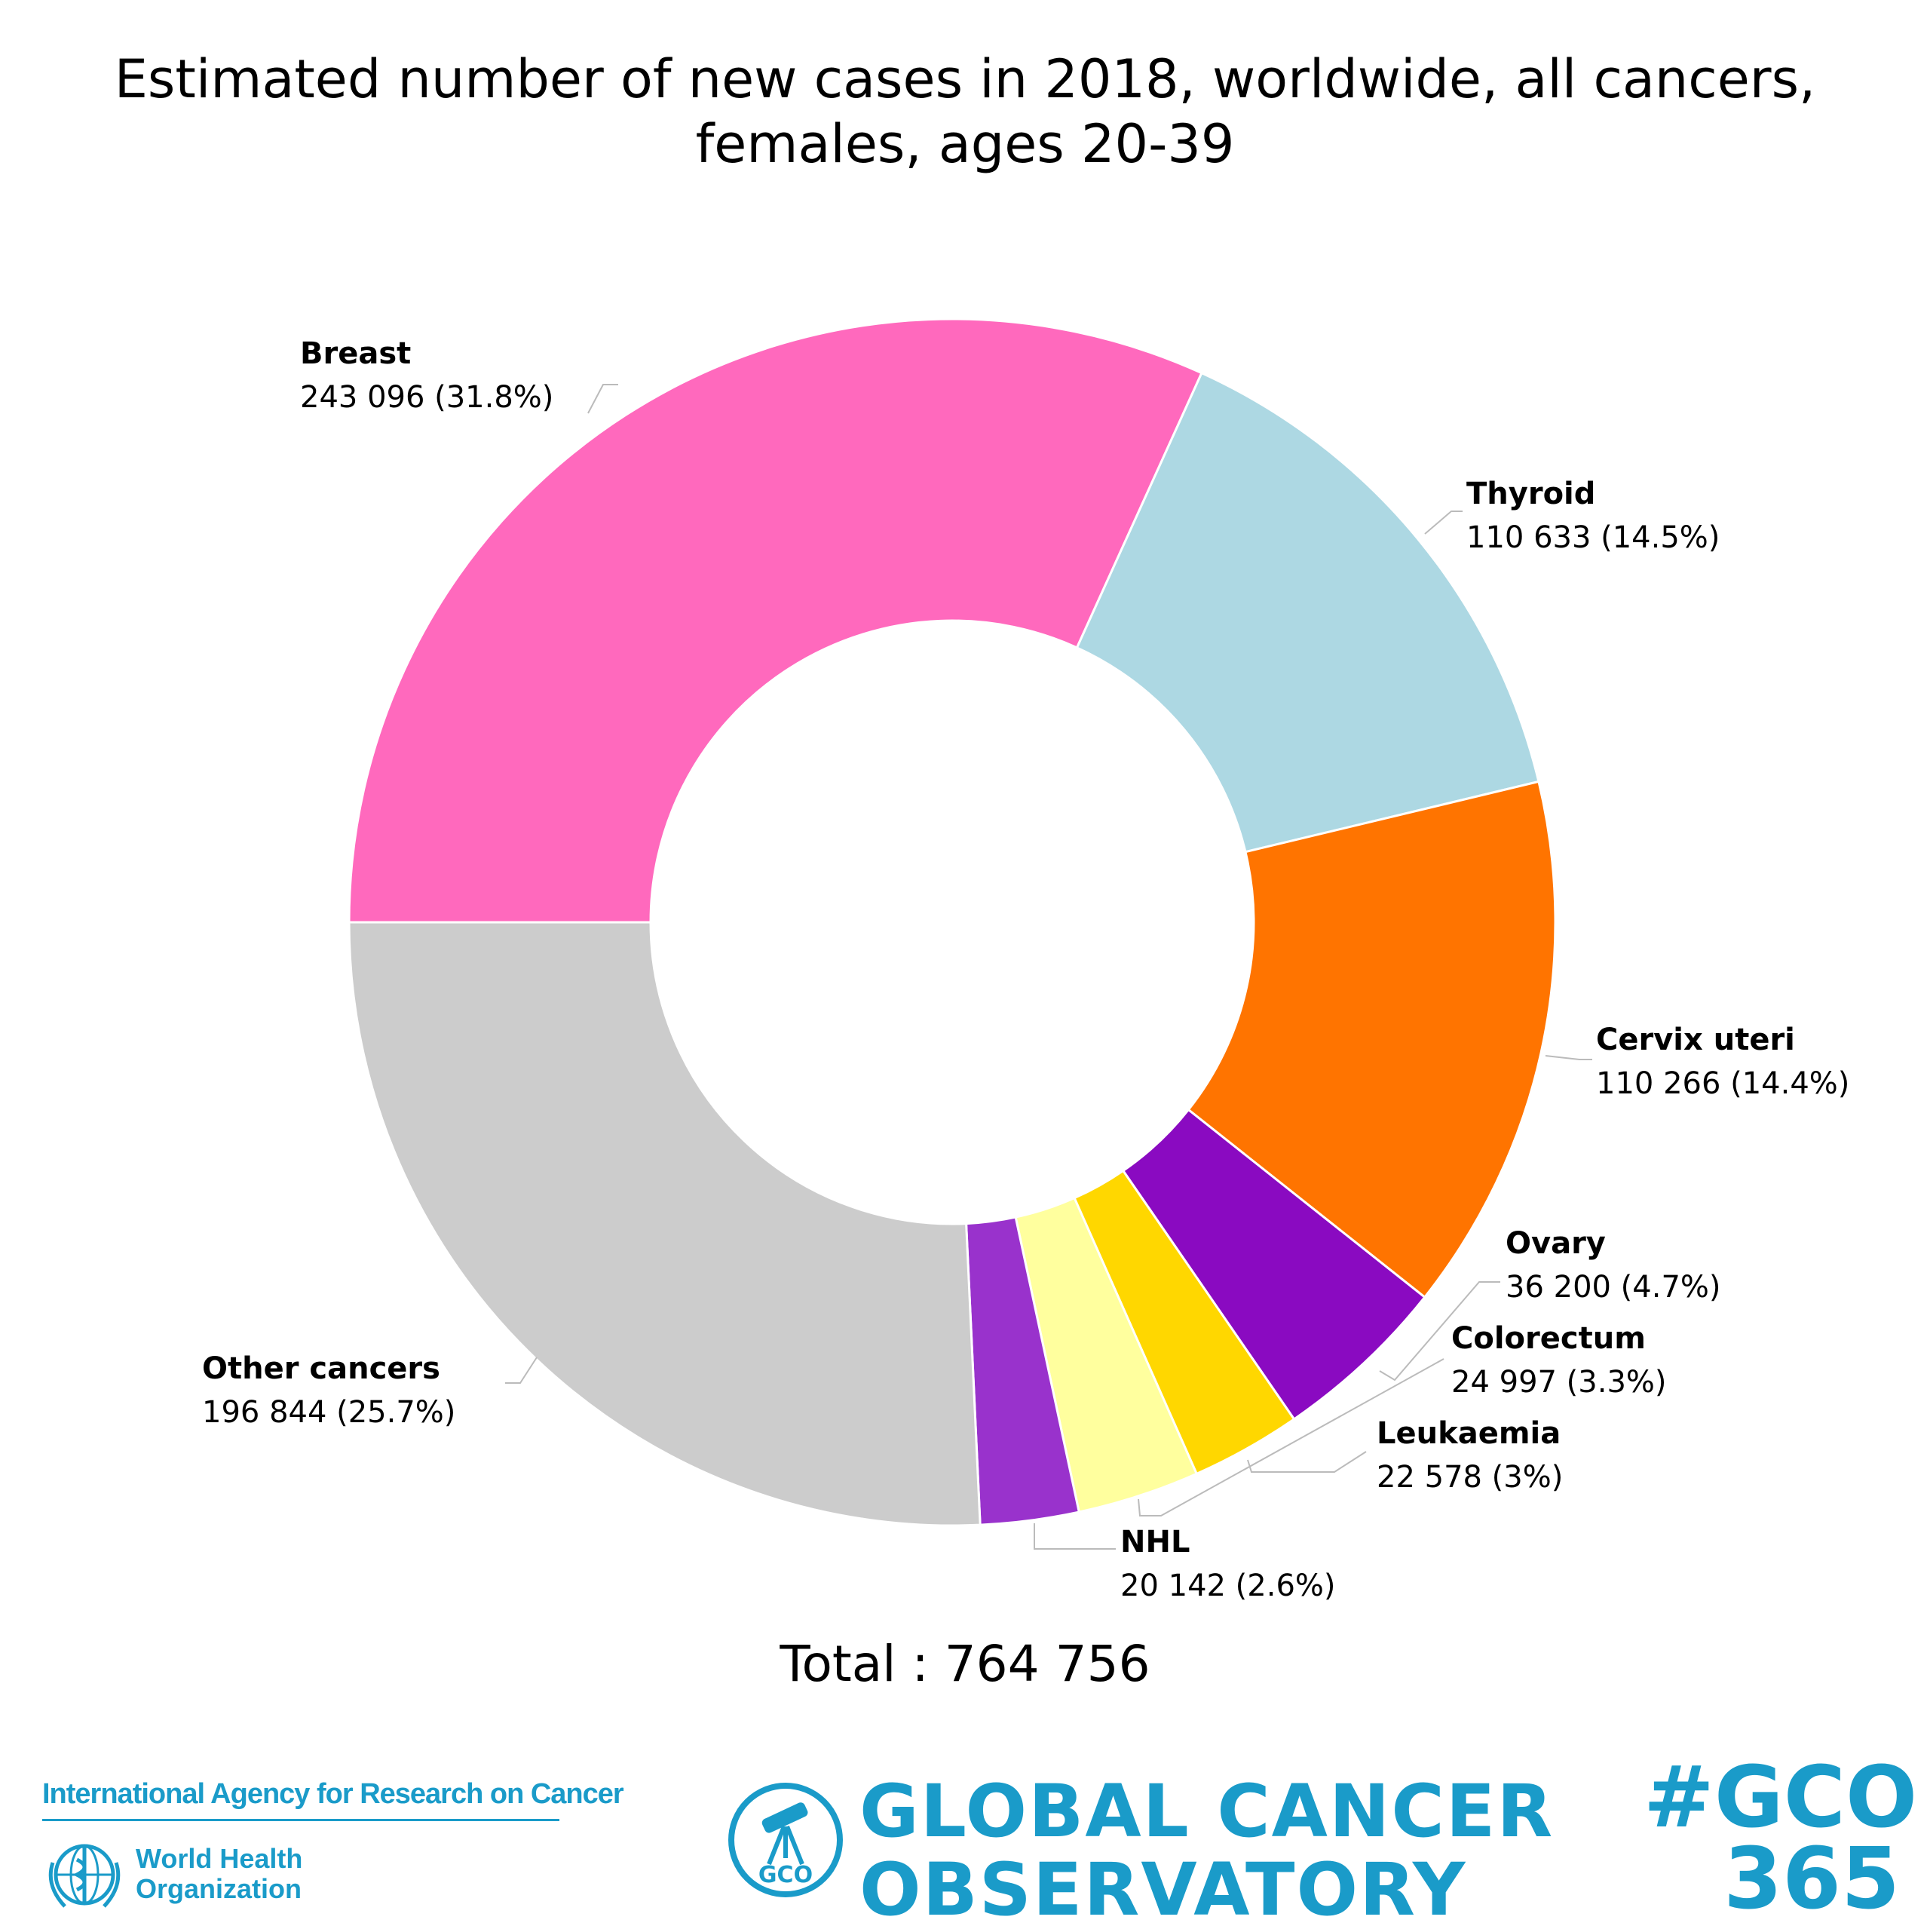 The width and height of the screenshot is (1930, 1932). Describe the element at coordinates (1372, 1039) in the screenshot. I see `slice-cervix-uteri` at that location.